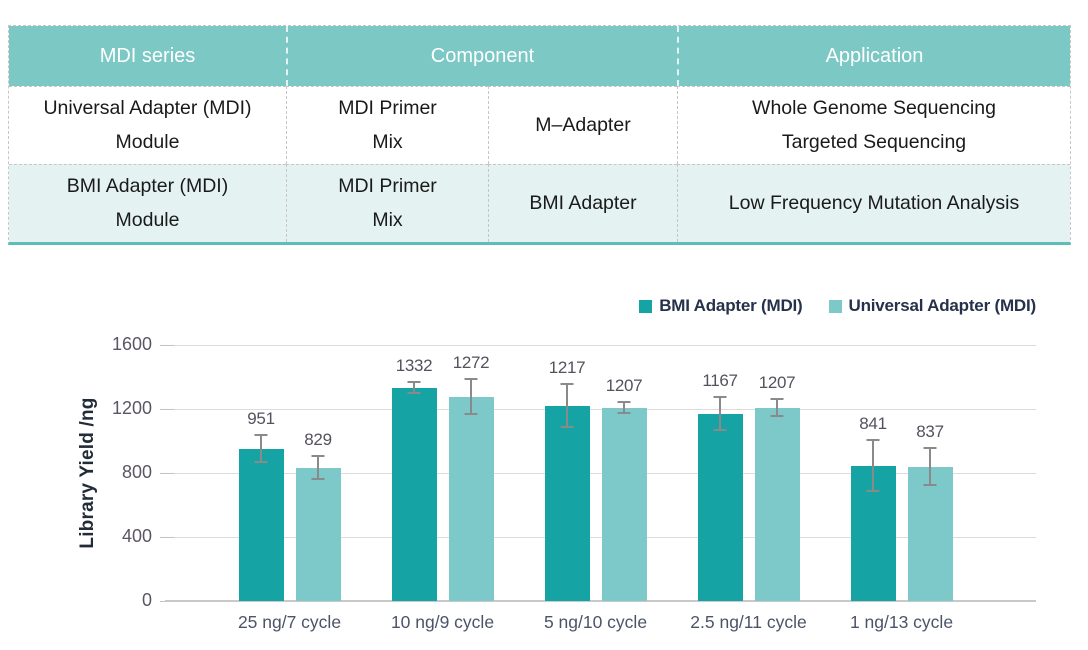  I want to click on legend-label-bmi: BMI Adapter (MDI), so click(731, 305).